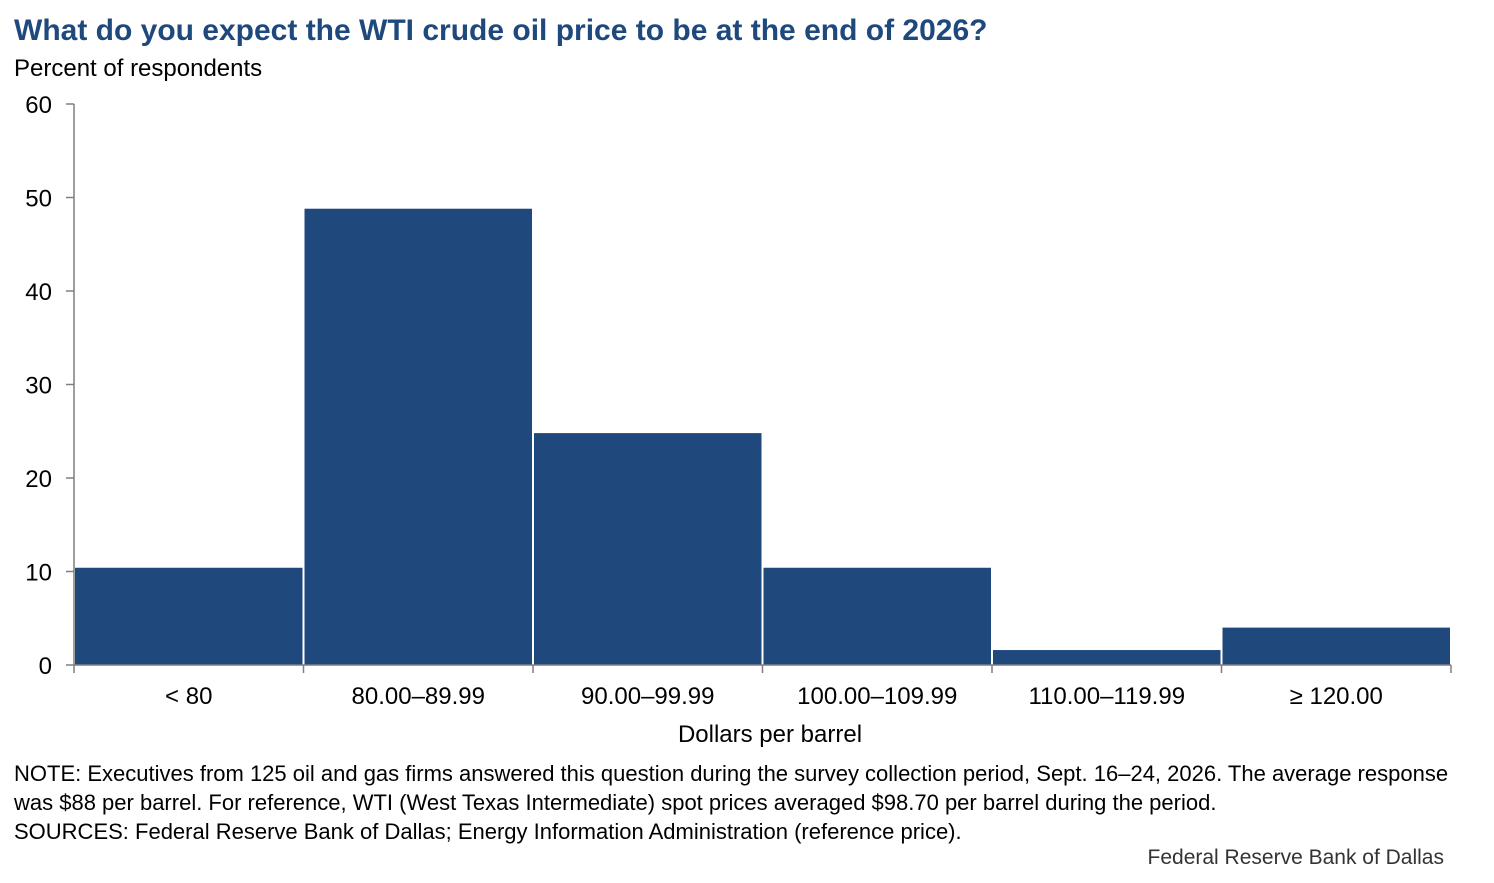  Describe the element at coordinates (38, 292) in the screenshot. I see `y-tick-label-40: 40` at that location.